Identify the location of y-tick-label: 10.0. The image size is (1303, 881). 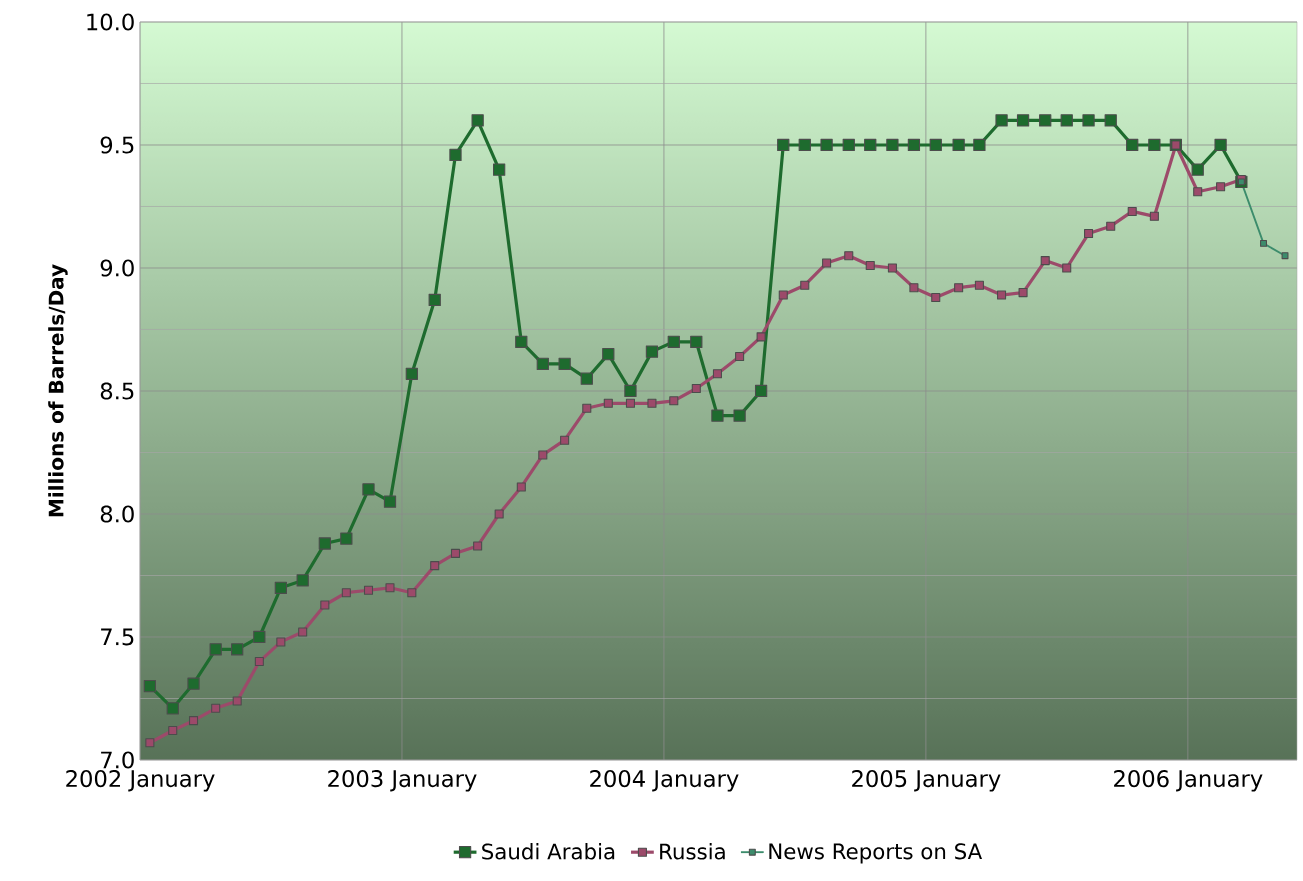
(110, 22).